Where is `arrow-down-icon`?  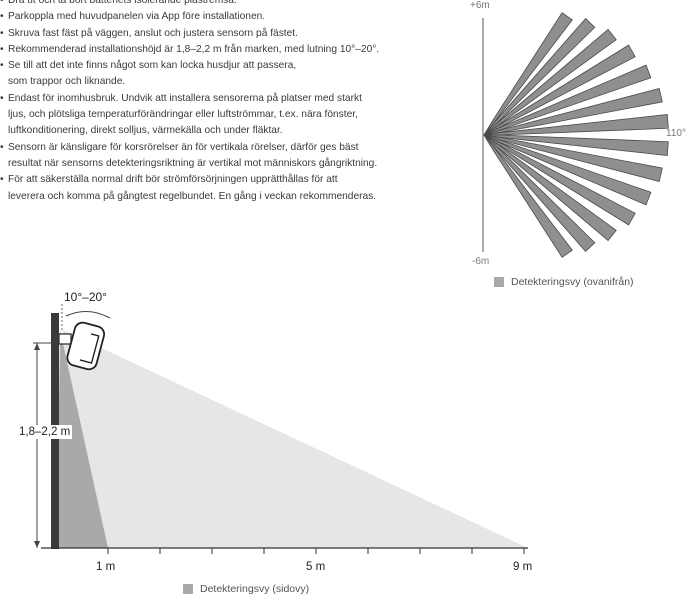 arrow-down-icon is located at coordinates (37, 544).